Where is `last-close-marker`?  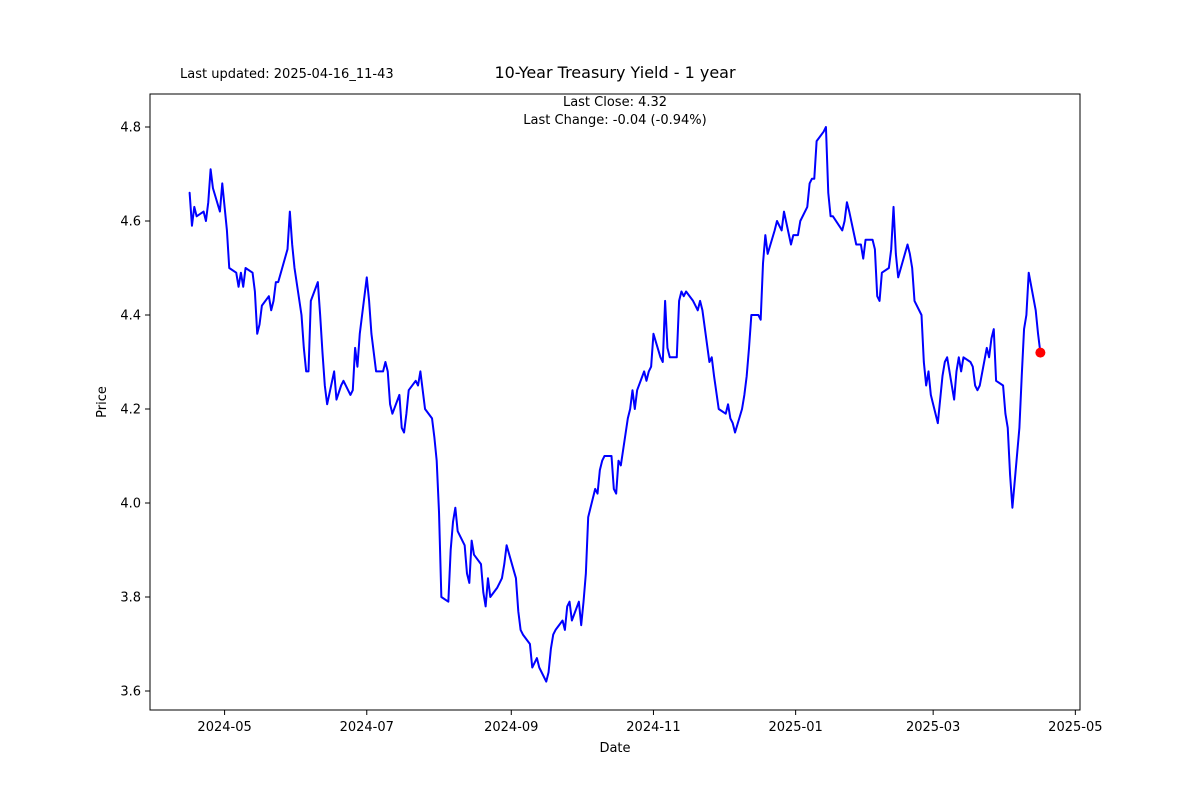 last-close-marker is located at coordinates (1040, 352).